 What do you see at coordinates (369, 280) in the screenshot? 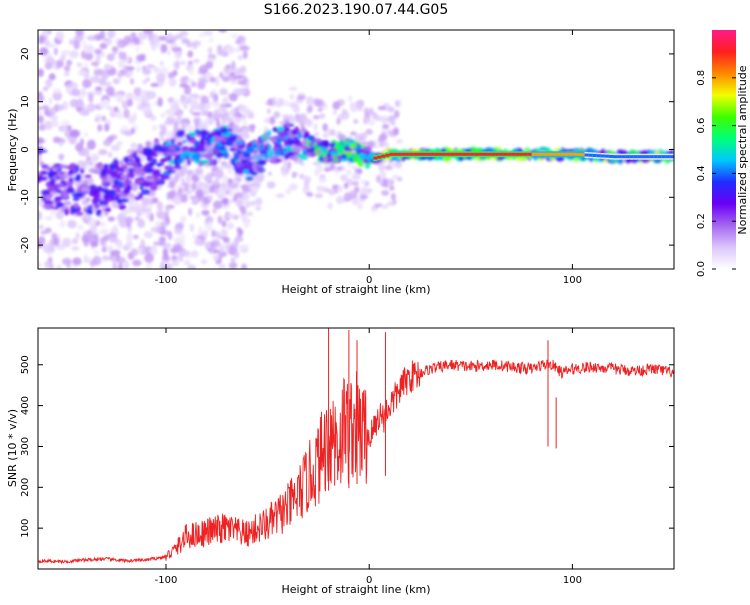
I see `x-tick-label: 0` at bounding box center [369, 280].